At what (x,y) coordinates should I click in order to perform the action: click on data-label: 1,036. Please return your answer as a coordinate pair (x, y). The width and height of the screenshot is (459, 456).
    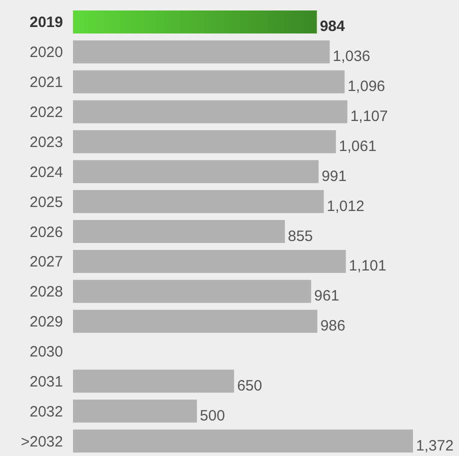
    Looking at the image, I should click on (351, 57).